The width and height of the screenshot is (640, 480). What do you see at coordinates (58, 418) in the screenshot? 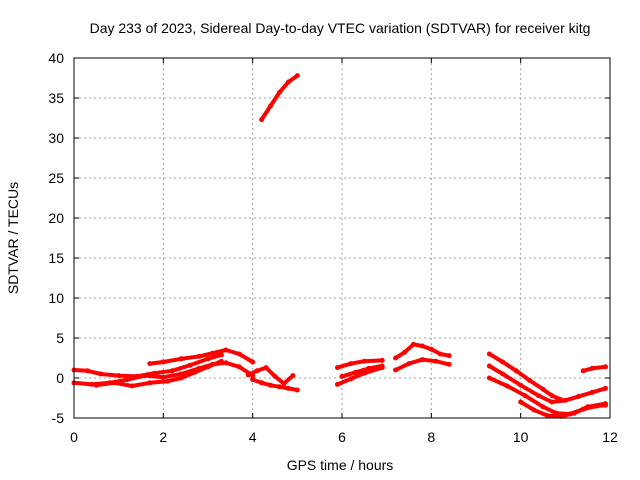
I see `y-tick-label: -5` at bounding box center [58, 418].